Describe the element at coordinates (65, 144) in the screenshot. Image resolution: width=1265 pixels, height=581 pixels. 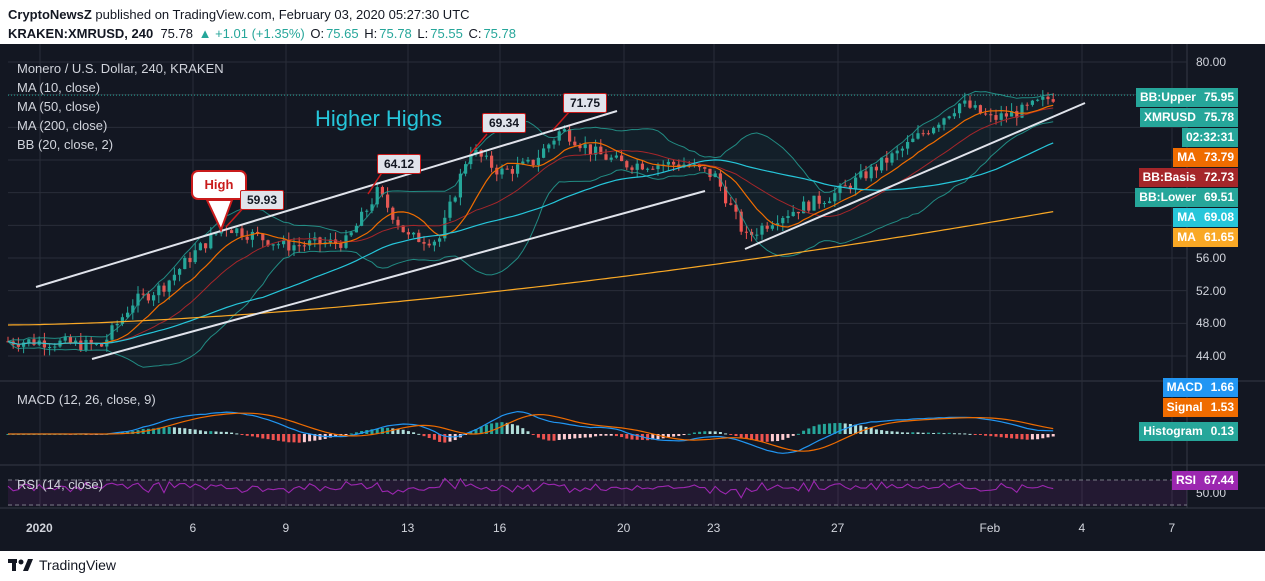
I see `legend-bb: BB (20, close, 2)` at that location.